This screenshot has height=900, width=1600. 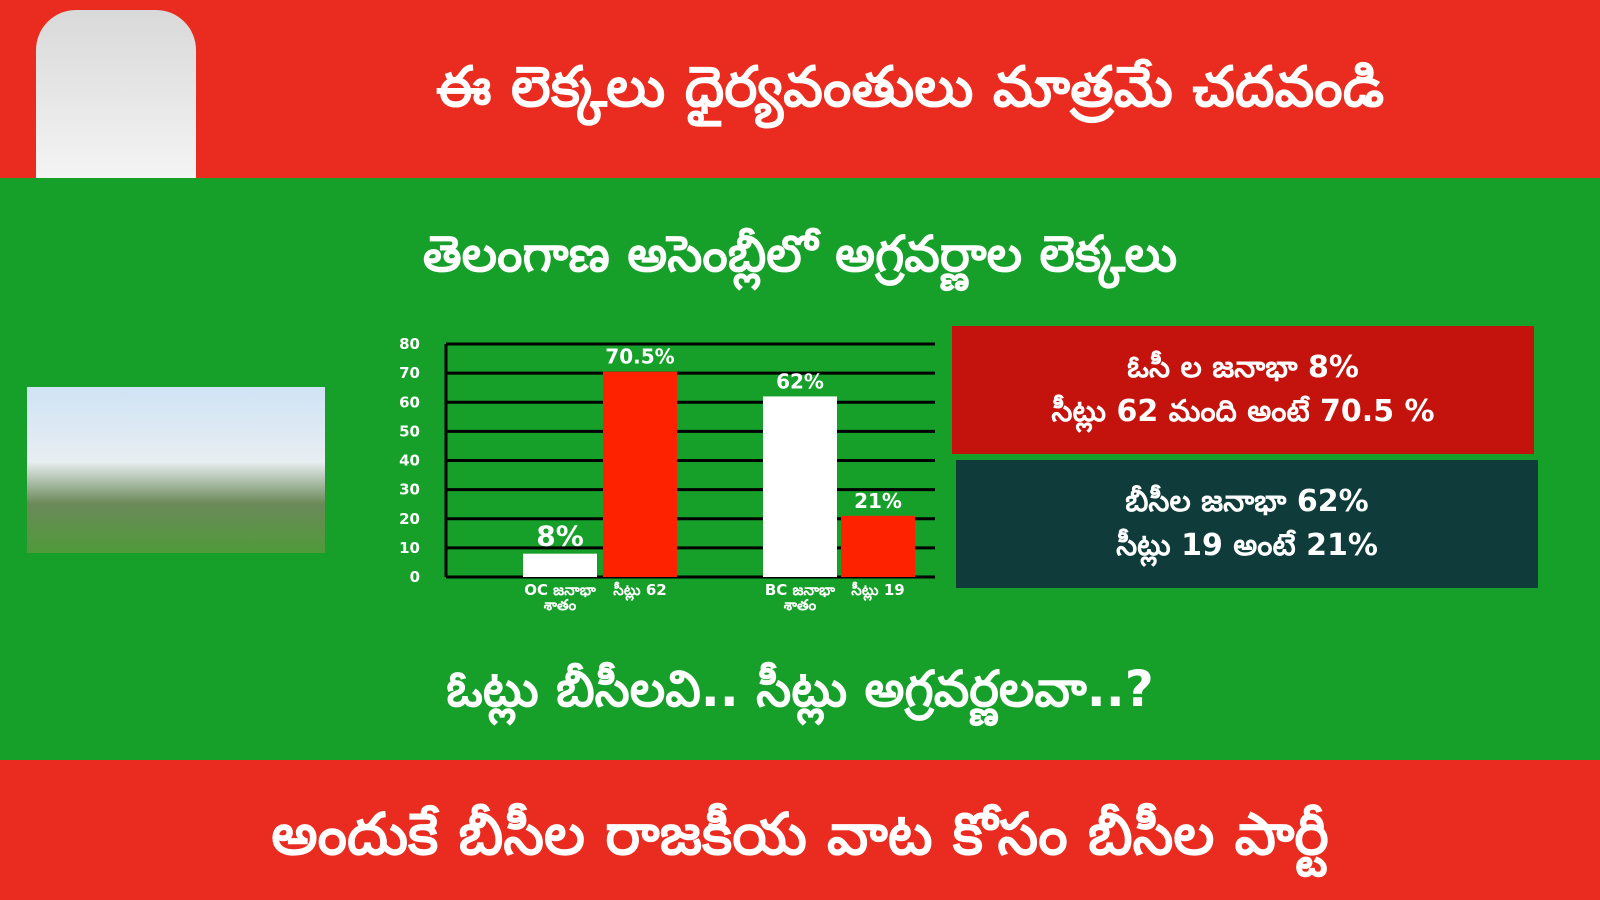 What do you see at coordinates (409, 548) in the screenshot?
I see `y-tick-label: 10` at bounding box center [409, 548].